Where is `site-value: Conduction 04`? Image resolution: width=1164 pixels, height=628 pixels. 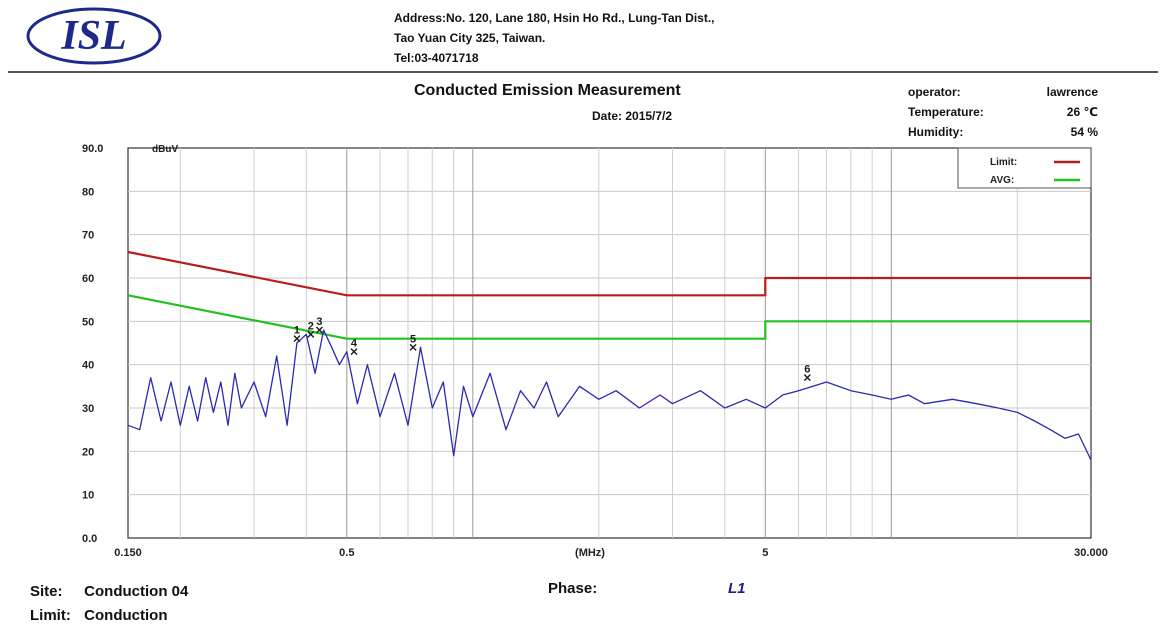 site-value: Conduction 04 is located at coordinates (136, 591).